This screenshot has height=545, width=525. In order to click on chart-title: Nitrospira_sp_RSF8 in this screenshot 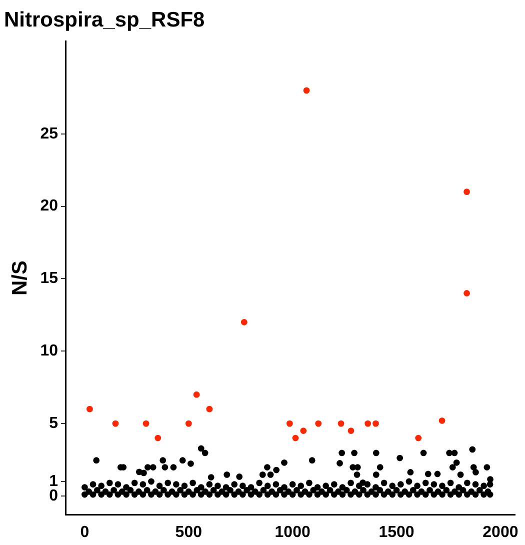, I will do `click(105, 20)`.